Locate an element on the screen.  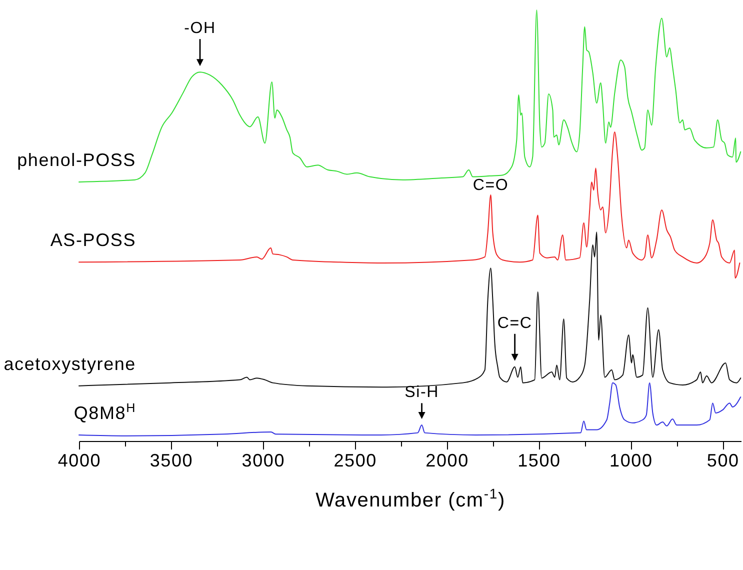
x-tick-label: 4000 is located at coordinates (80, 460).